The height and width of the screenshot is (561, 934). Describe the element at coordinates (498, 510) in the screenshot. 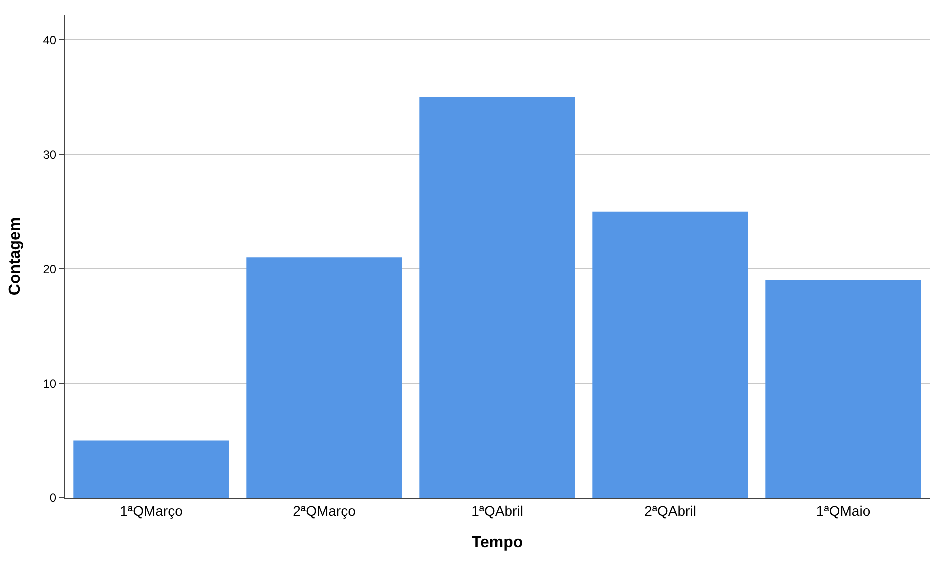

I see `x-tick-label: 1ªQAbril` at that location.